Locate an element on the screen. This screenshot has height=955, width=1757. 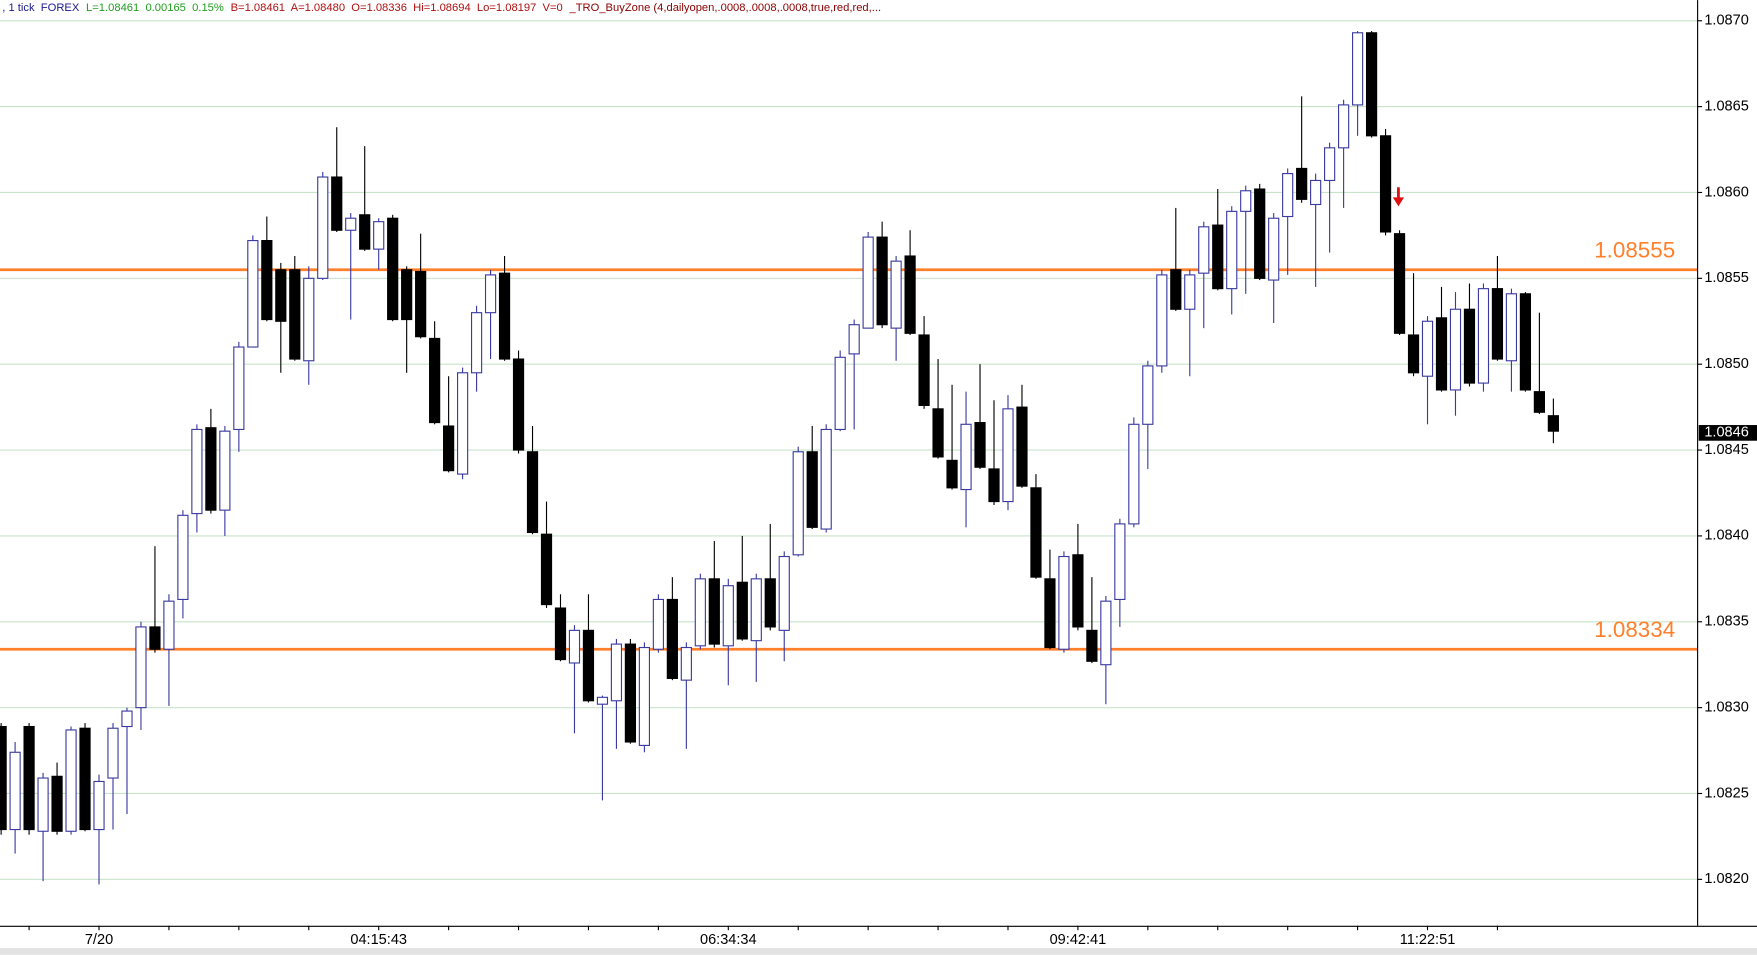
y-tick-label: 1.0855 is located at coordinates (1726, 278).